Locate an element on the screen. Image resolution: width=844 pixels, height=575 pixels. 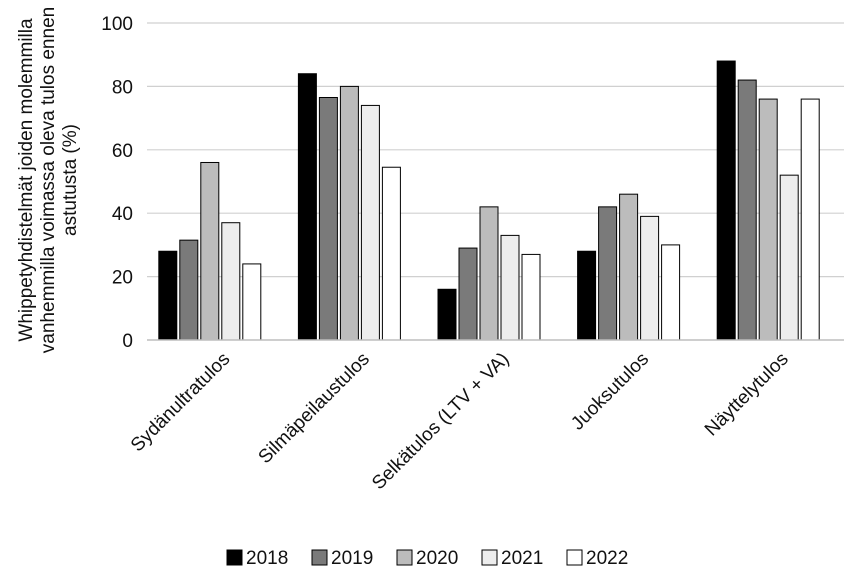
y-axis-label-line: vanhemmilla voimassa oleva tulos ennen is located at coordinates (48, 180).